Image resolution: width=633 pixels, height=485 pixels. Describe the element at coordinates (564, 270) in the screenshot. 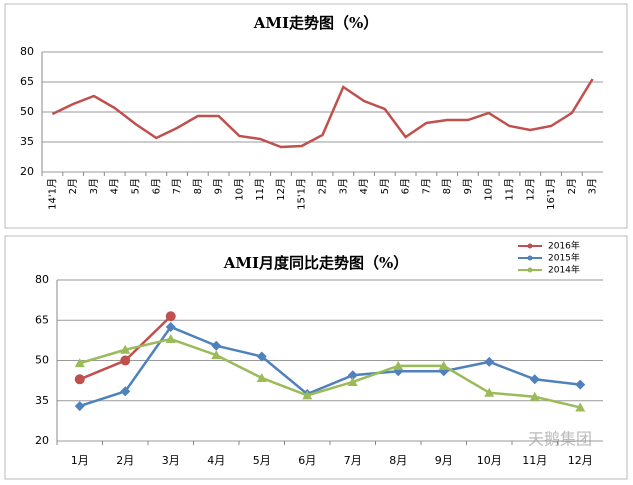

I see `legend-label: 2014年` at that location.